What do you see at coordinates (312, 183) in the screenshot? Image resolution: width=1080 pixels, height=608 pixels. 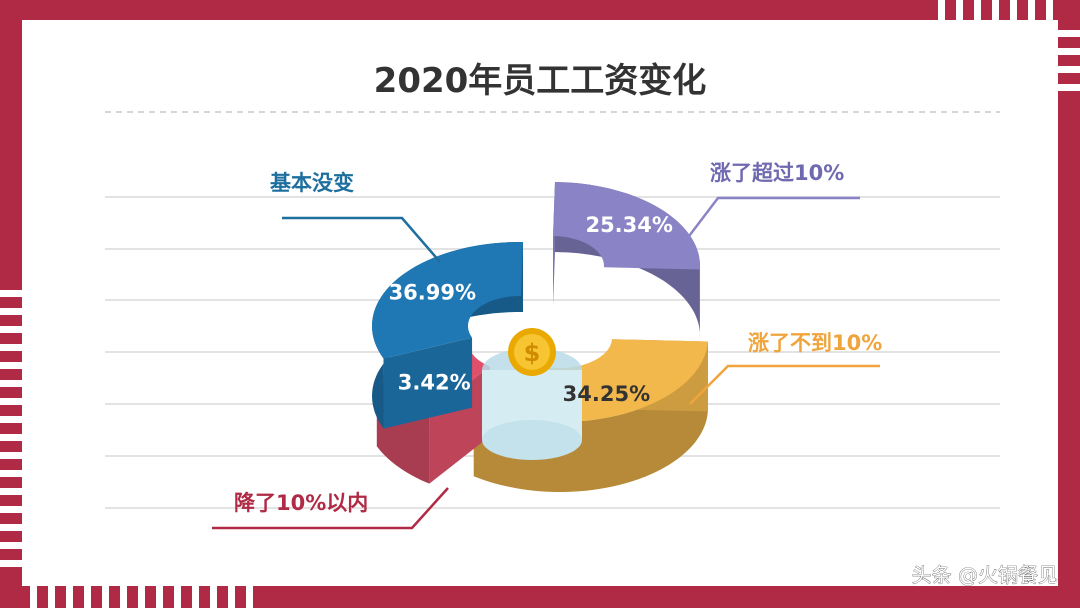 I see `category-label-unchanged: 基本没变` at bounding box center [312, 183].